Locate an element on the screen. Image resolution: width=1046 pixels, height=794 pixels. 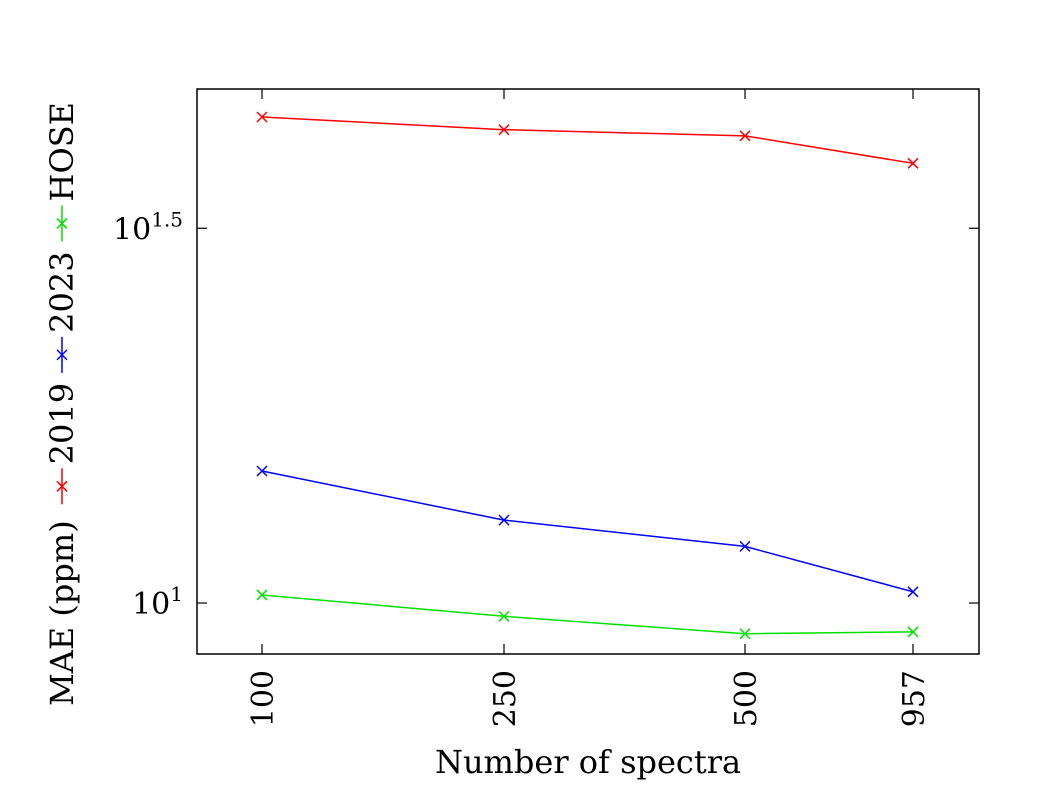
y-axis-label: MAE (ppm) is located at coordinates (62, 613).